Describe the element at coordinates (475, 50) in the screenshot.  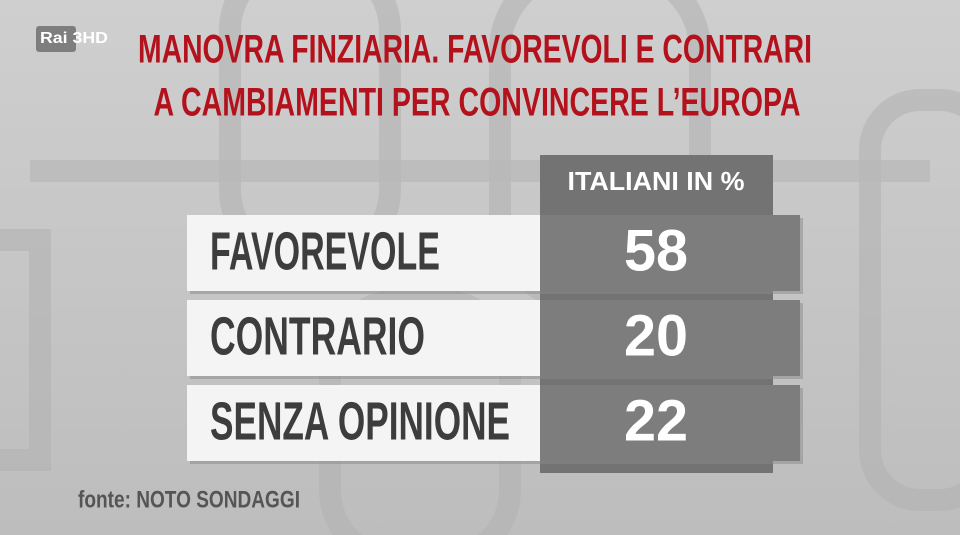
I see `title-line: MANOVRA FINZIARIA. FAVOREVOLI E CONTRARI` at that location.